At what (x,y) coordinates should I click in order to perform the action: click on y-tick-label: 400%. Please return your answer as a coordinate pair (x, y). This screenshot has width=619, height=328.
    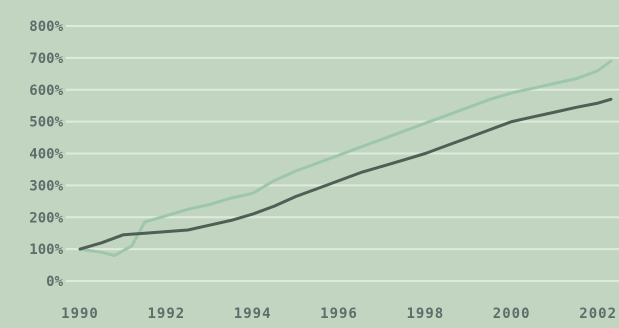
    Looking at the image, I should click on (46, 155).